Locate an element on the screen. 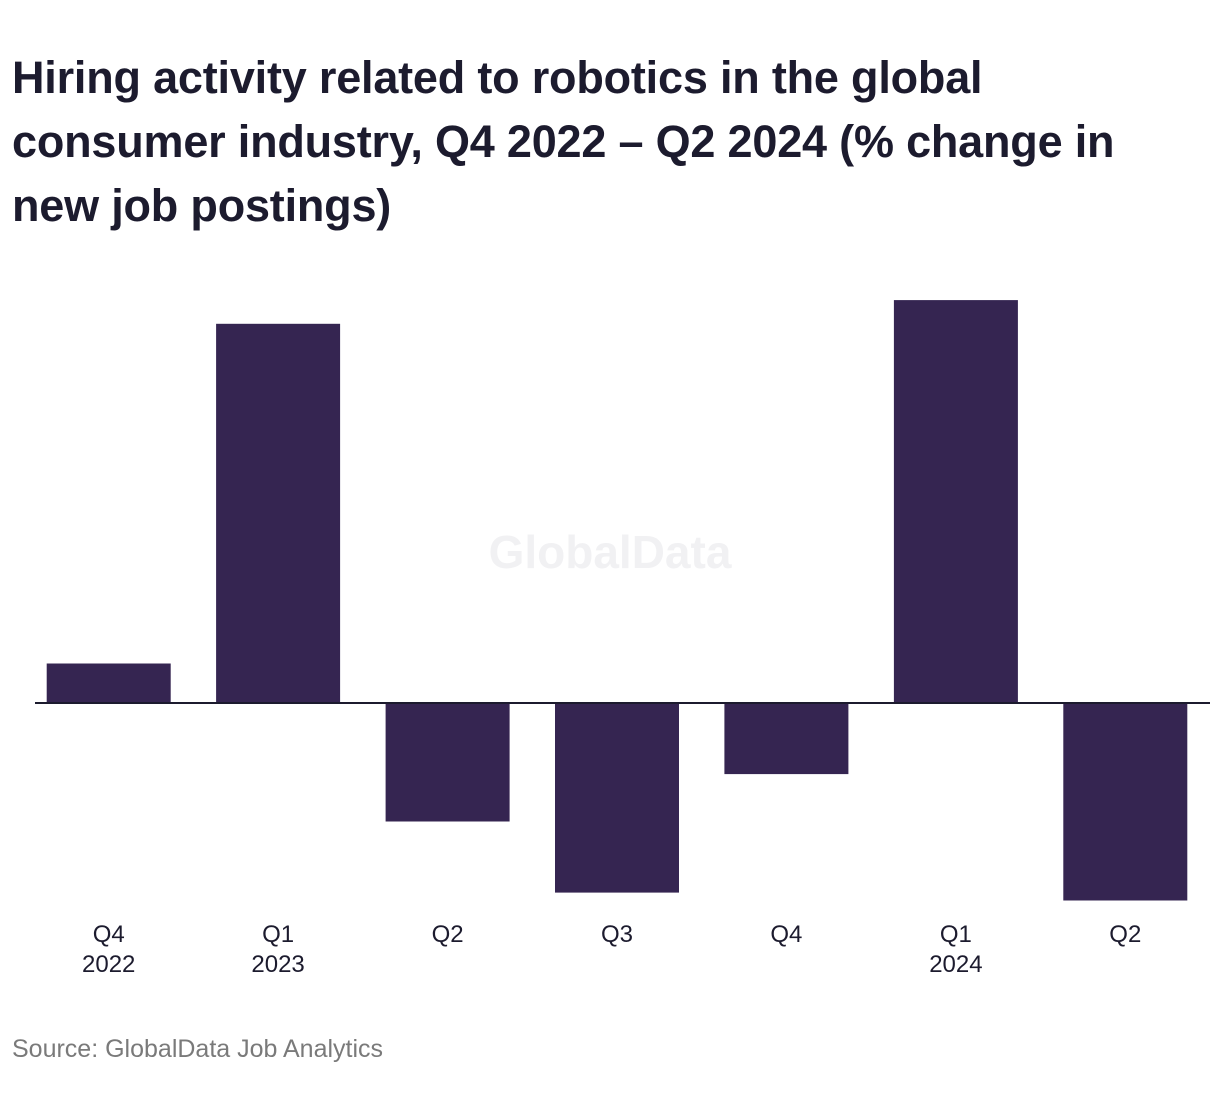 This screenshot has height=1108, width=1220. x-tick-label-5-0: Q1 is located at coordinates (956, 934).